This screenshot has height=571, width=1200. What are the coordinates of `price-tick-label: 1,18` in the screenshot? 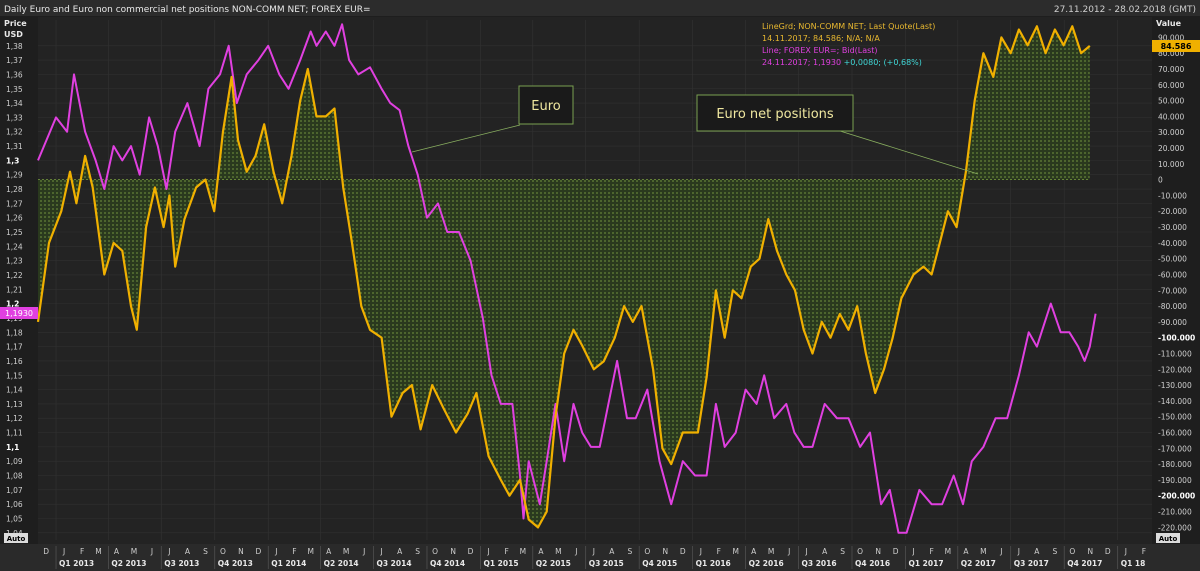 It's located at (14, 332).